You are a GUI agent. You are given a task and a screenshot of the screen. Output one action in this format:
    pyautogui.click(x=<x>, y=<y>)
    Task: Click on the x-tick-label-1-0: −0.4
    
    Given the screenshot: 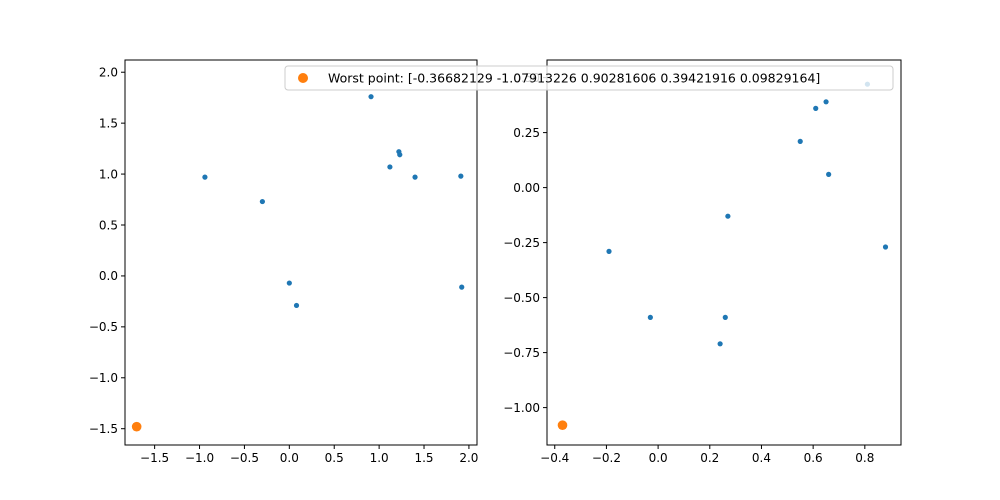 What is the action you would take?
    pyautogui.click(x=554, y=458)
    